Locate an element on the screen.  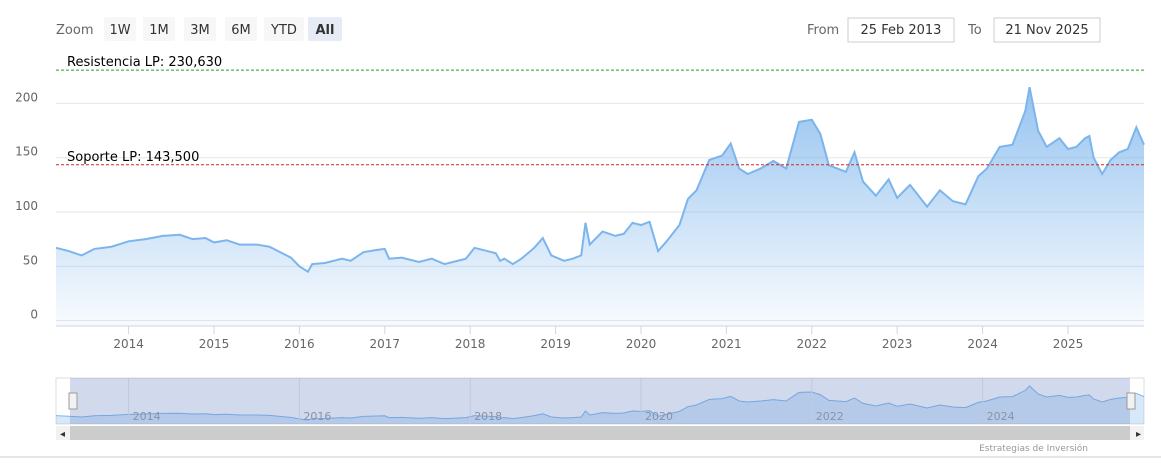
navigator is located at coordinates (600, 401).